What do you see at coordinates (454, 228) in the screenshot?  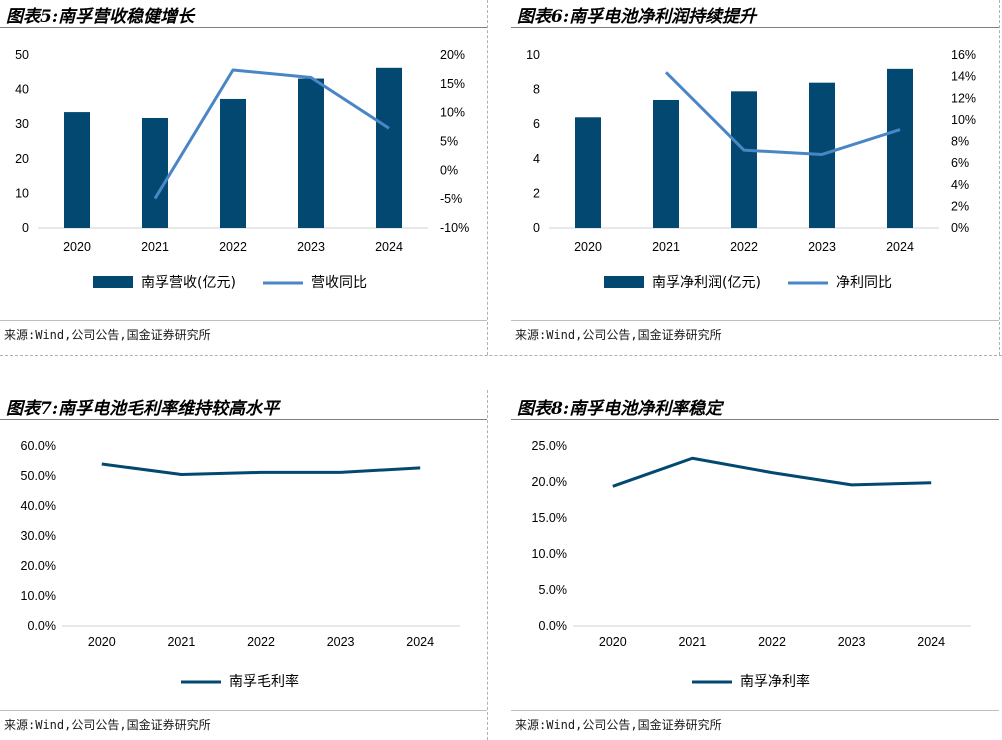 I see `y-right-tick-label: -10%` at bounding box center [454, 228].